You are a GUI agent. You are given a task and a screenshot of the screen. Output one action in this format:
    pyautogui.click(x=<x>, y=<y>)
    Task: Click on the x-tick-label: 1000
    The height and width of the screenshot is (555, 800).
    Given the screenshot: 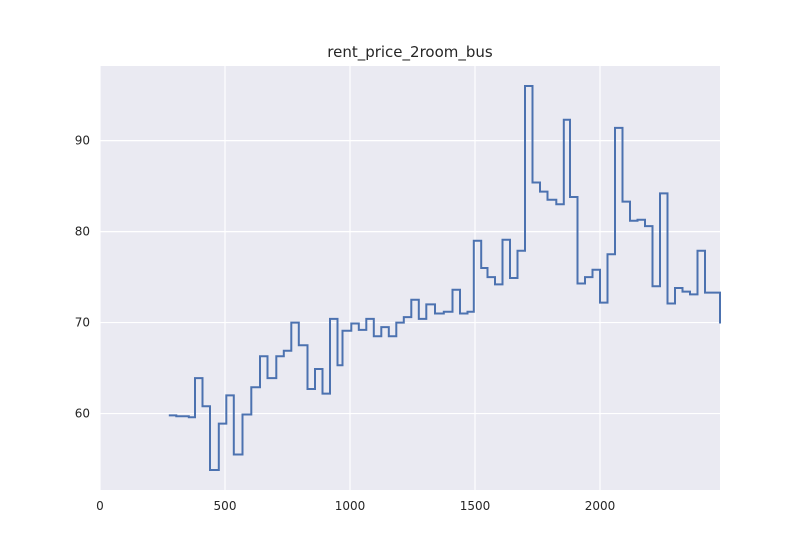 What is the action you would take?
    pyautogui.click(x=350, y=506)
    